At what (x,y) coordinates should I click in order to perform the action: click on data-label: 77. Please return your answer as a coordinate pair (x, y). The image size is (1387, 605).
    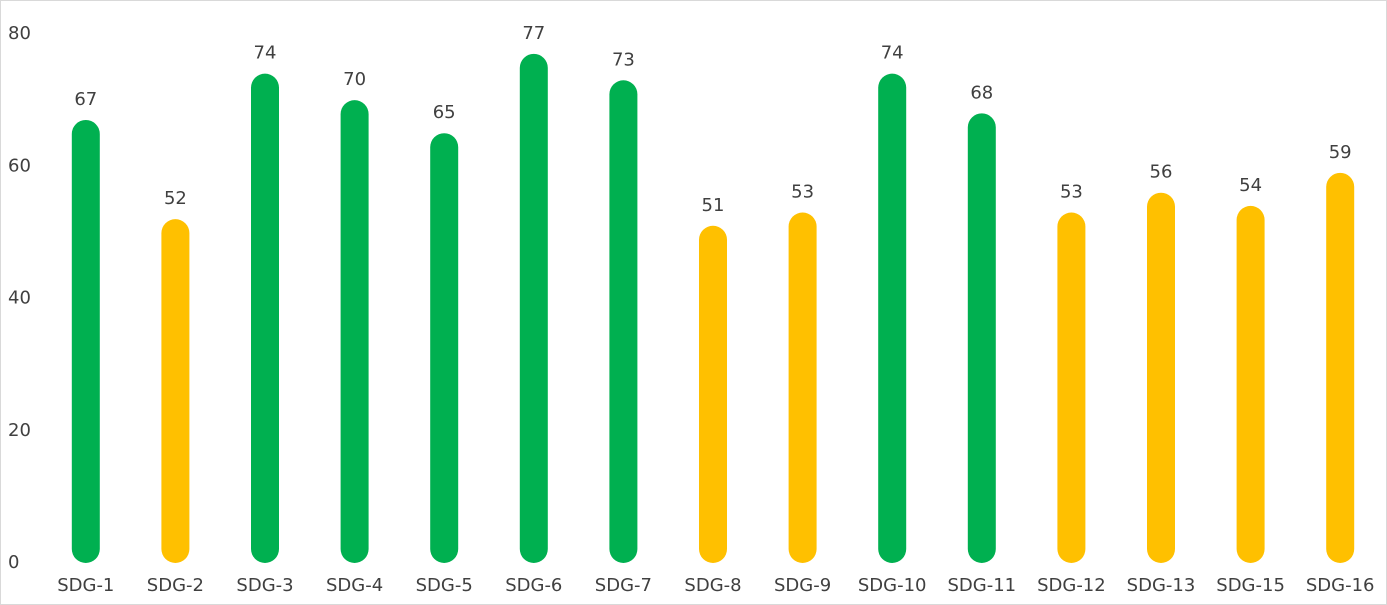
    Looking at the image, I should click on (533, 33).